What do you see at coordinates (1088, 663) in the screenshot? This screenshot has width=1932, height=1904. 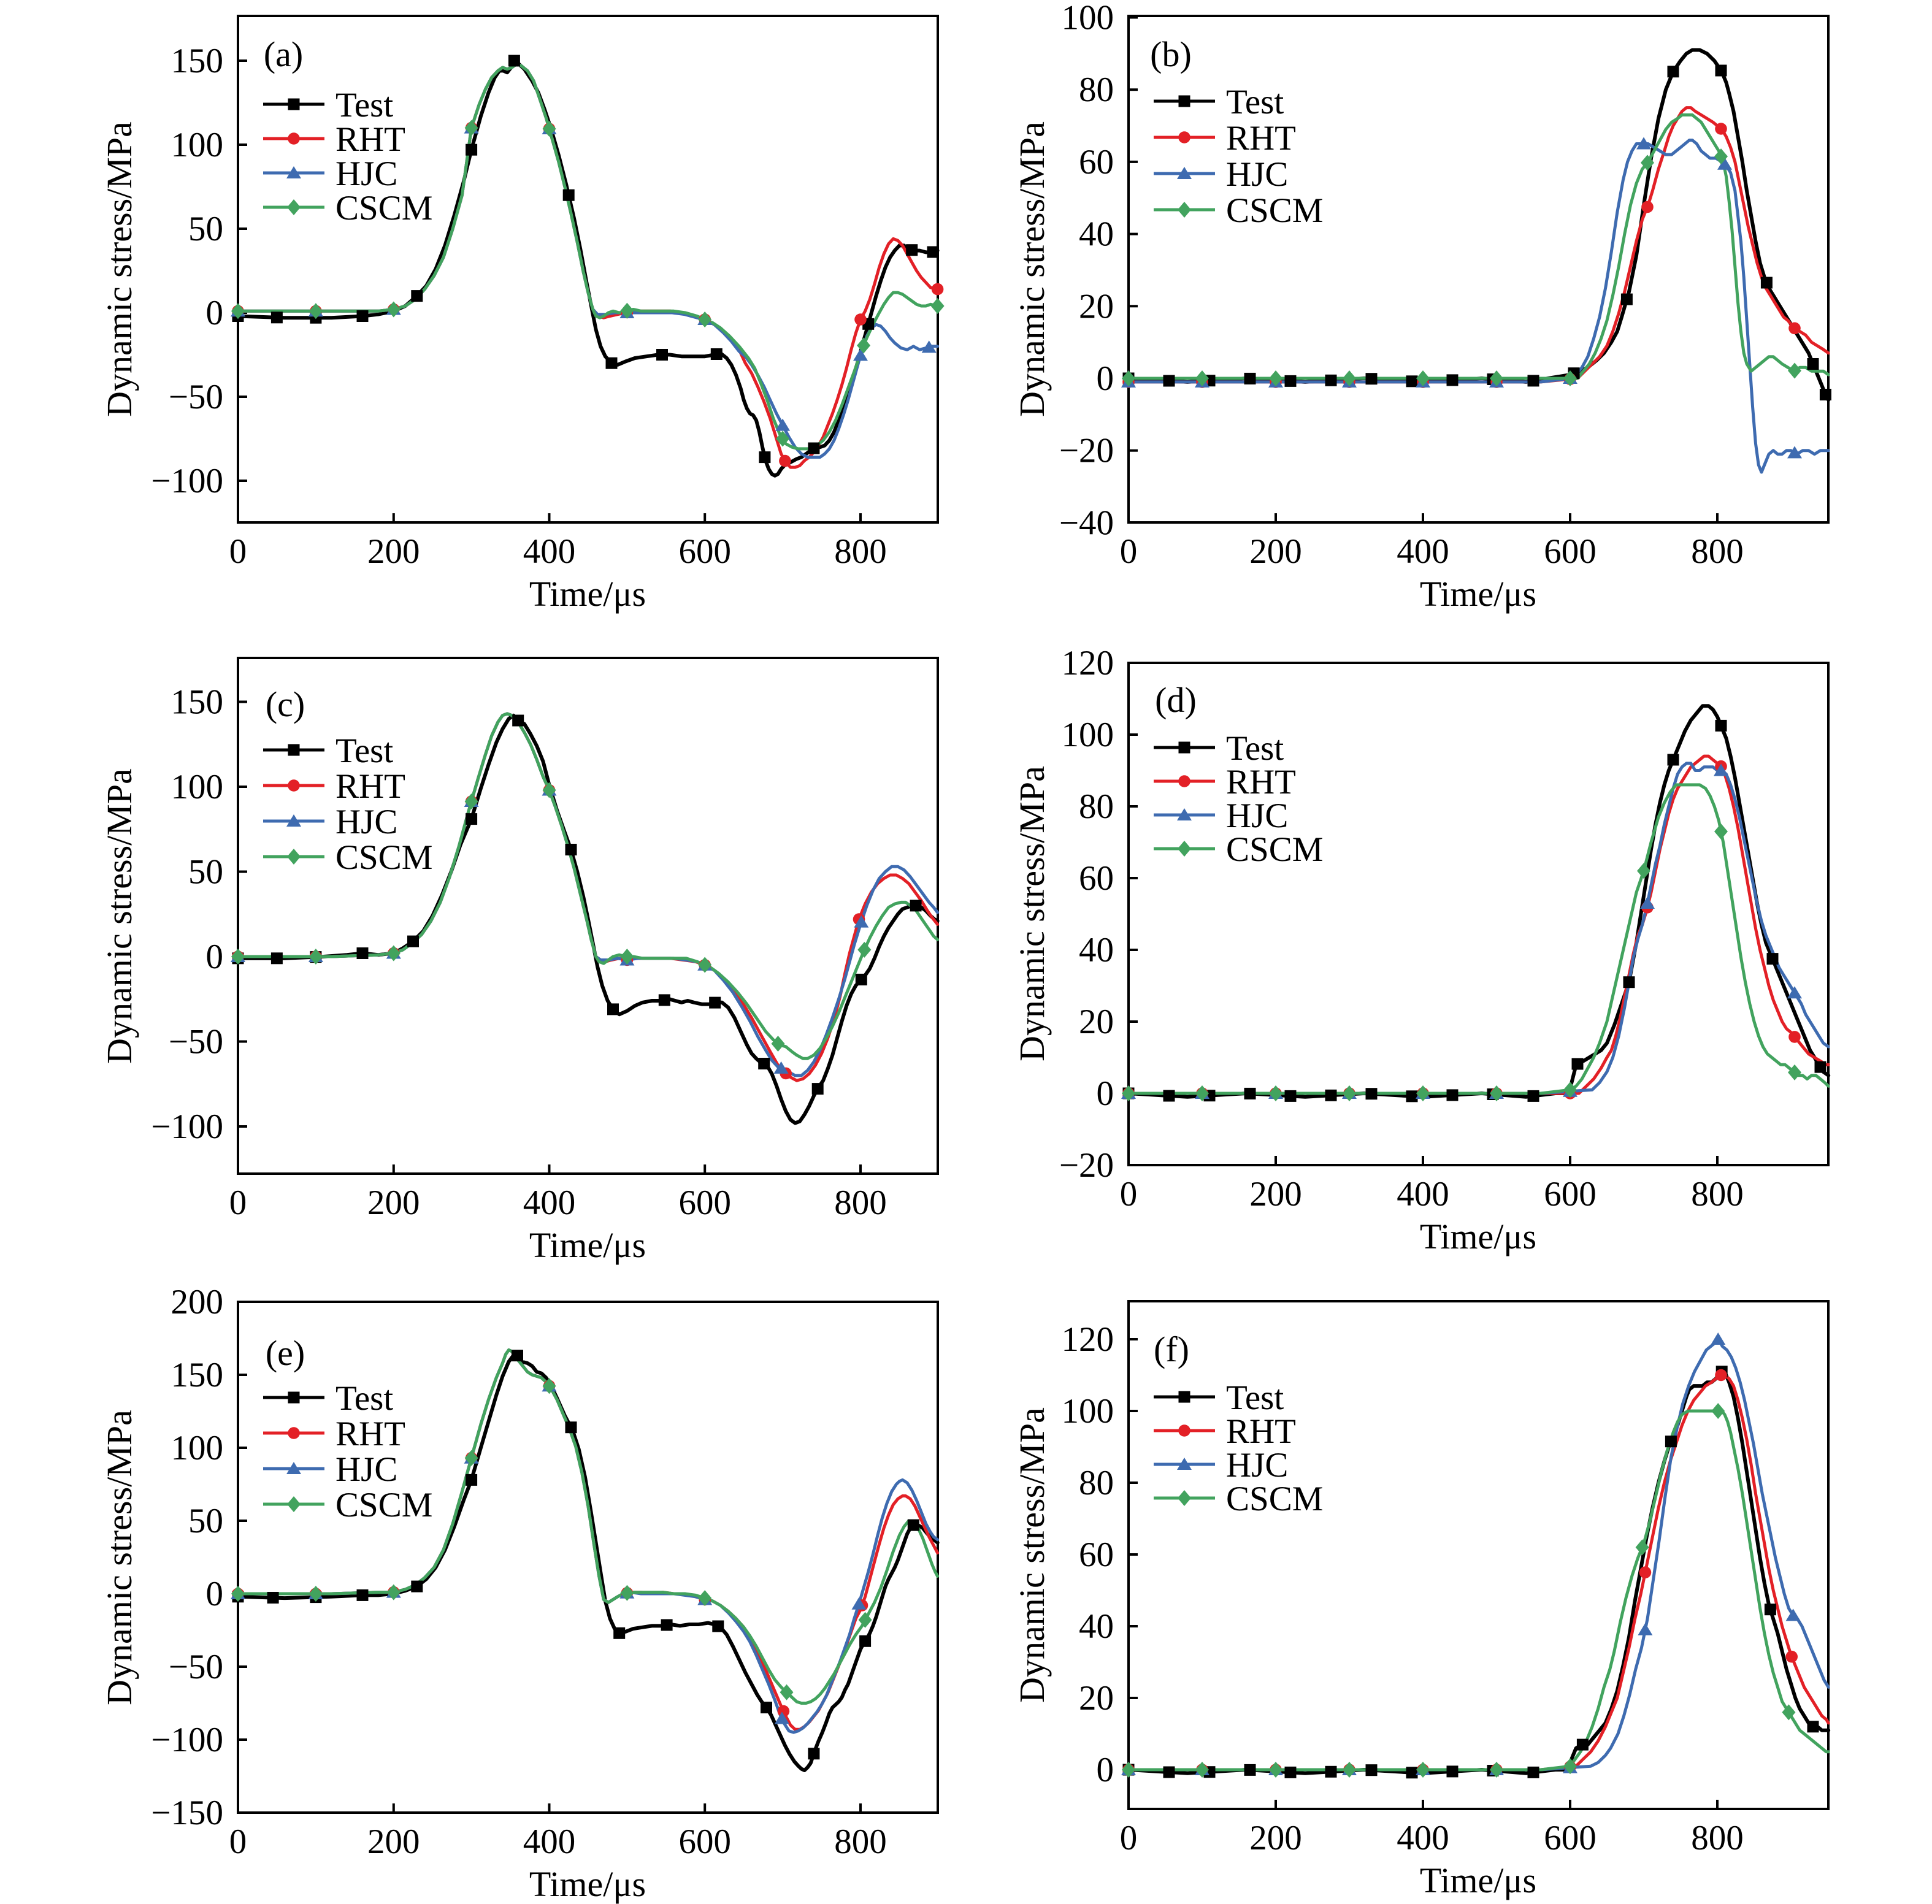 I see `svg-text: 120` at bounding box center [1088, 663].